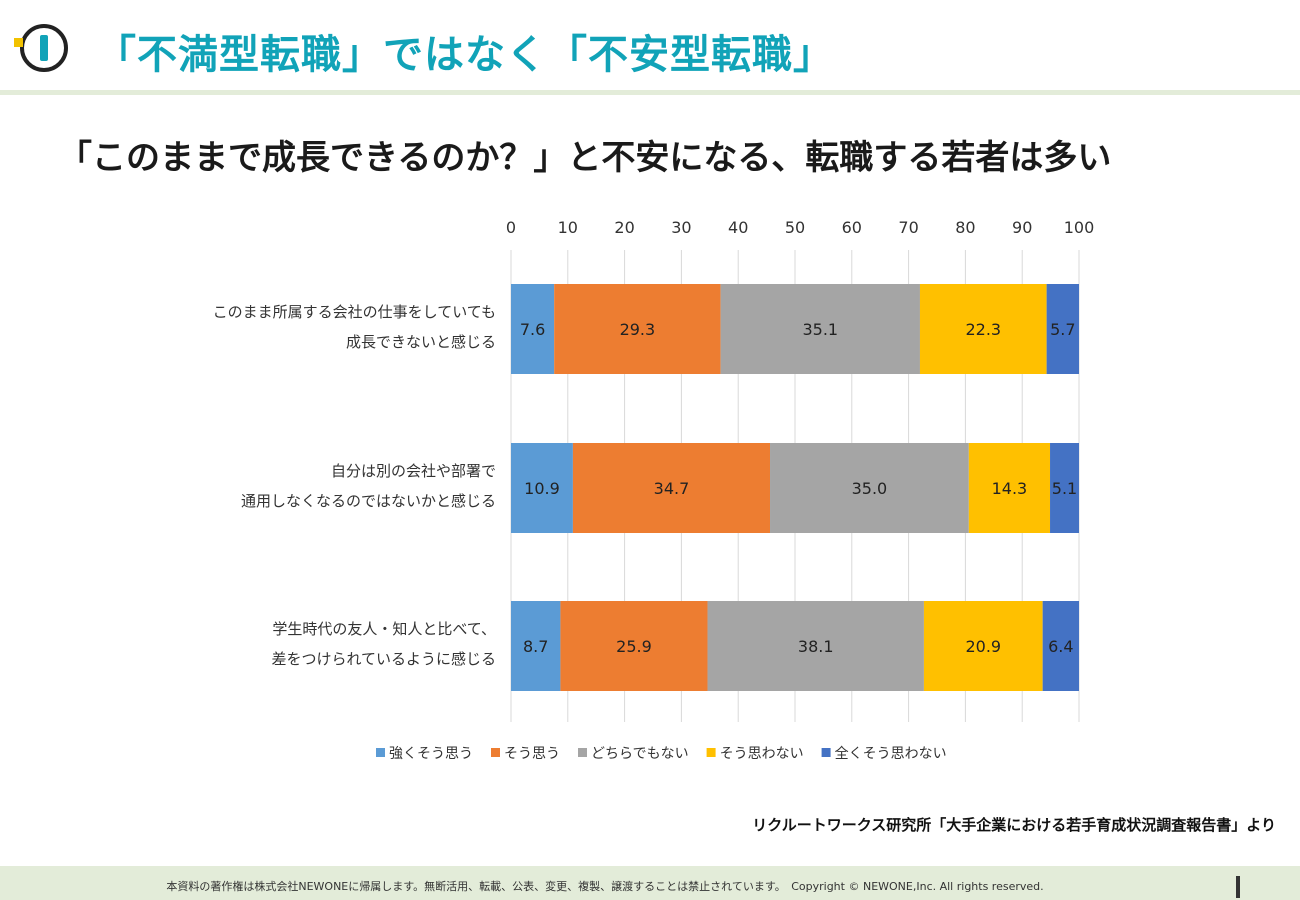  Describe the element at coordinates (681, 227) in the screenshot. I see `x-tick-label: 30` at that location.